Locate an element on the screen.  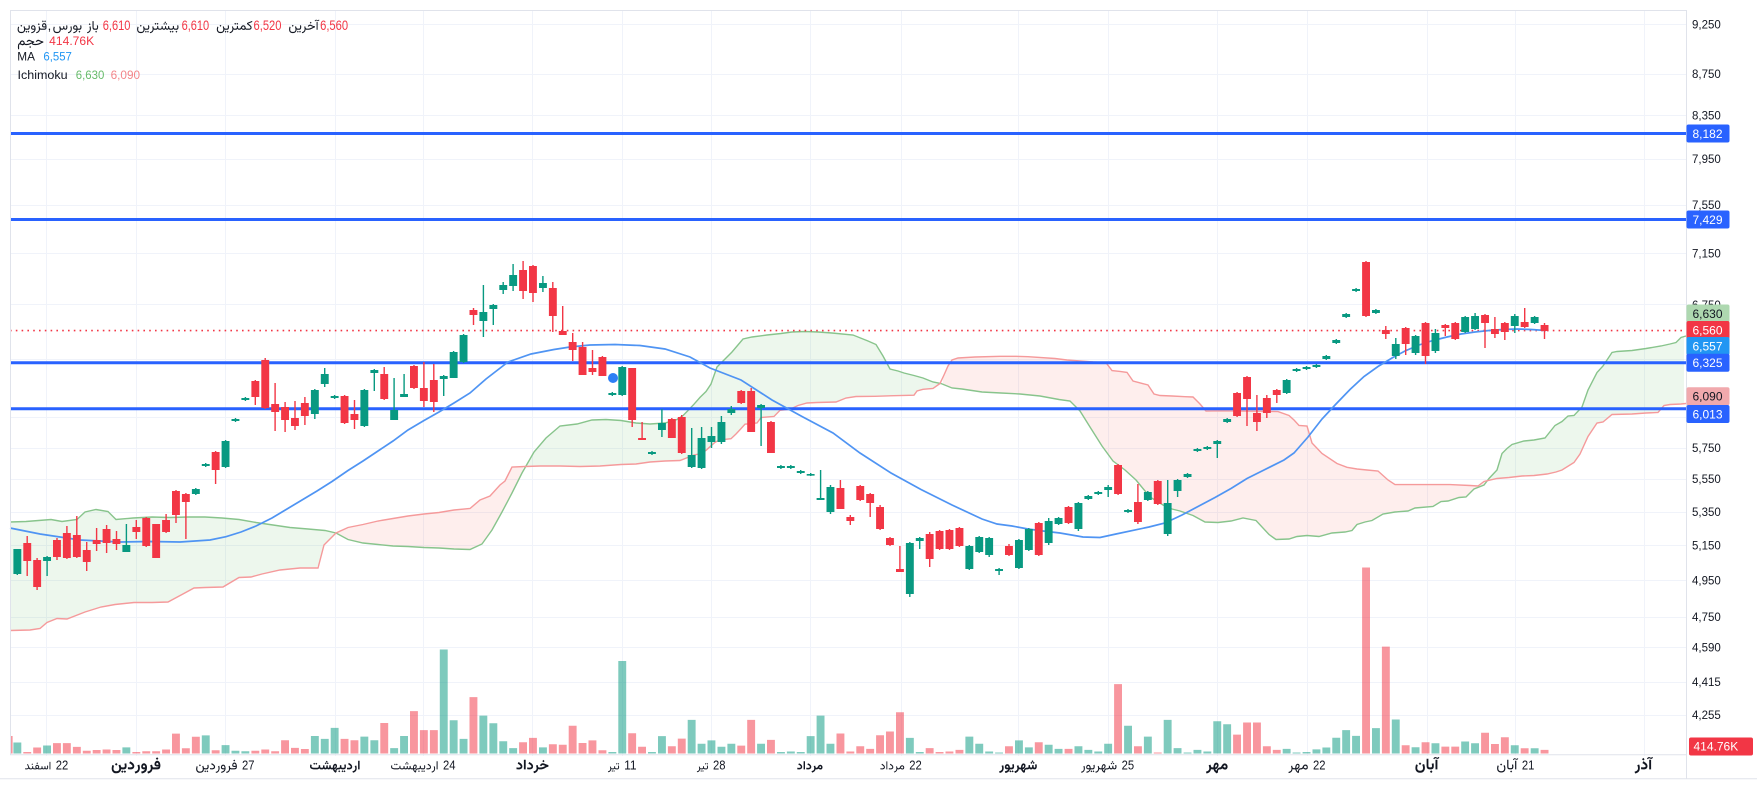
svg-text: 25 is located at coordinates (1128, 765).